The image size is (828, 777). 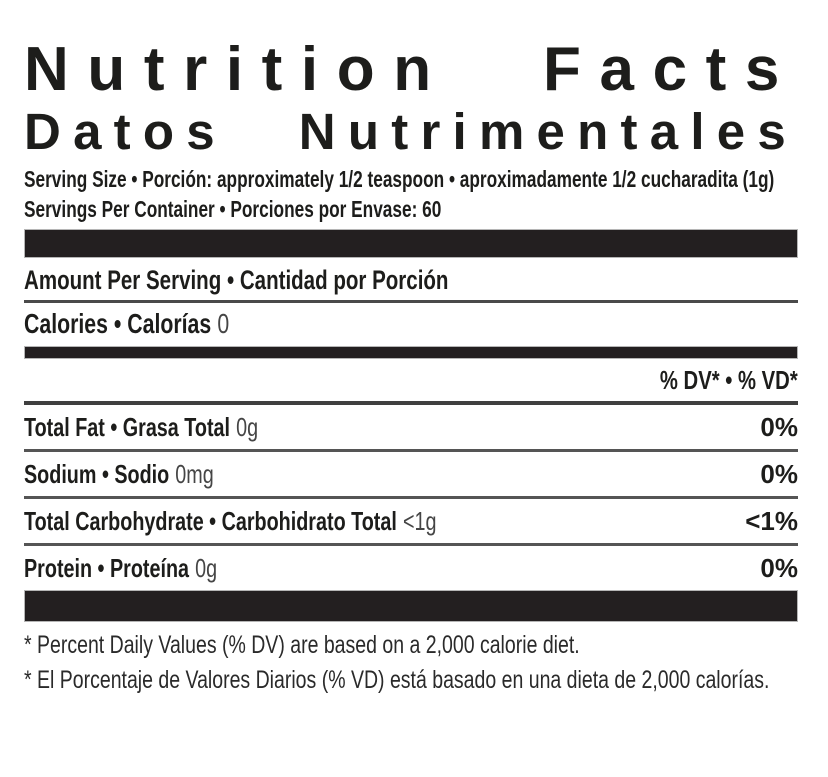 I want to click on calories-text: Calories • Calorías 0, so click(x=126, y=324).